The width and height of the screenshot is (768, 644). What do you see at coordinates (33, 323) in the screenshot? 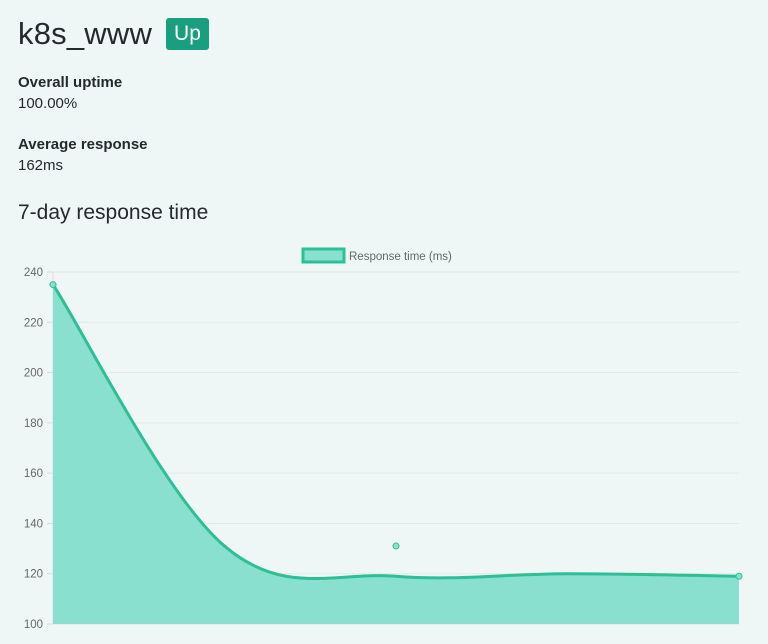
I see `y-tick-label: 220` at bounding box center [33, 323].